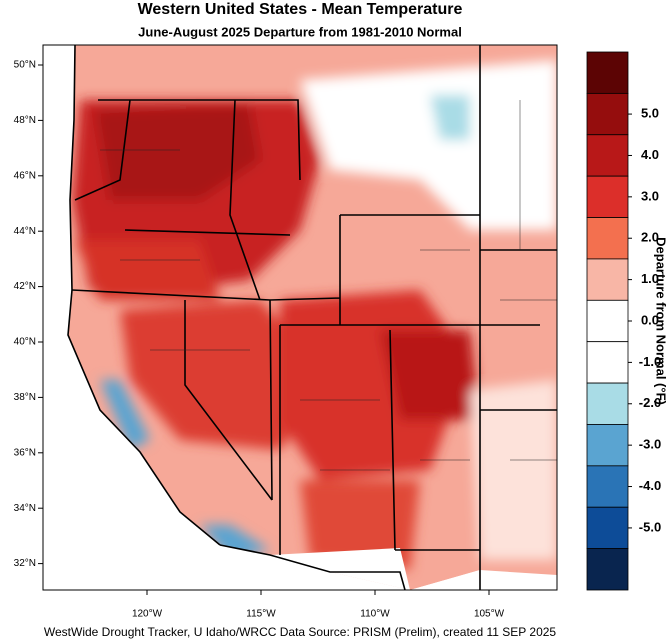  I want to click on lon-label: 105°W, so click(489, 614).